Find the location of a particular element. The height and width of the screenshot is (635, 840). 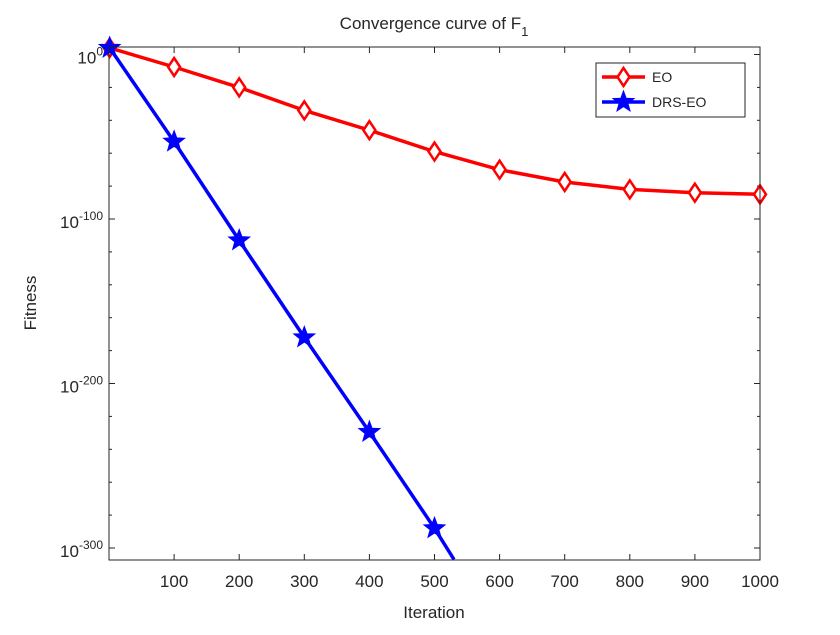

y-tick-label: 100 is located at coordinates (90, 56).